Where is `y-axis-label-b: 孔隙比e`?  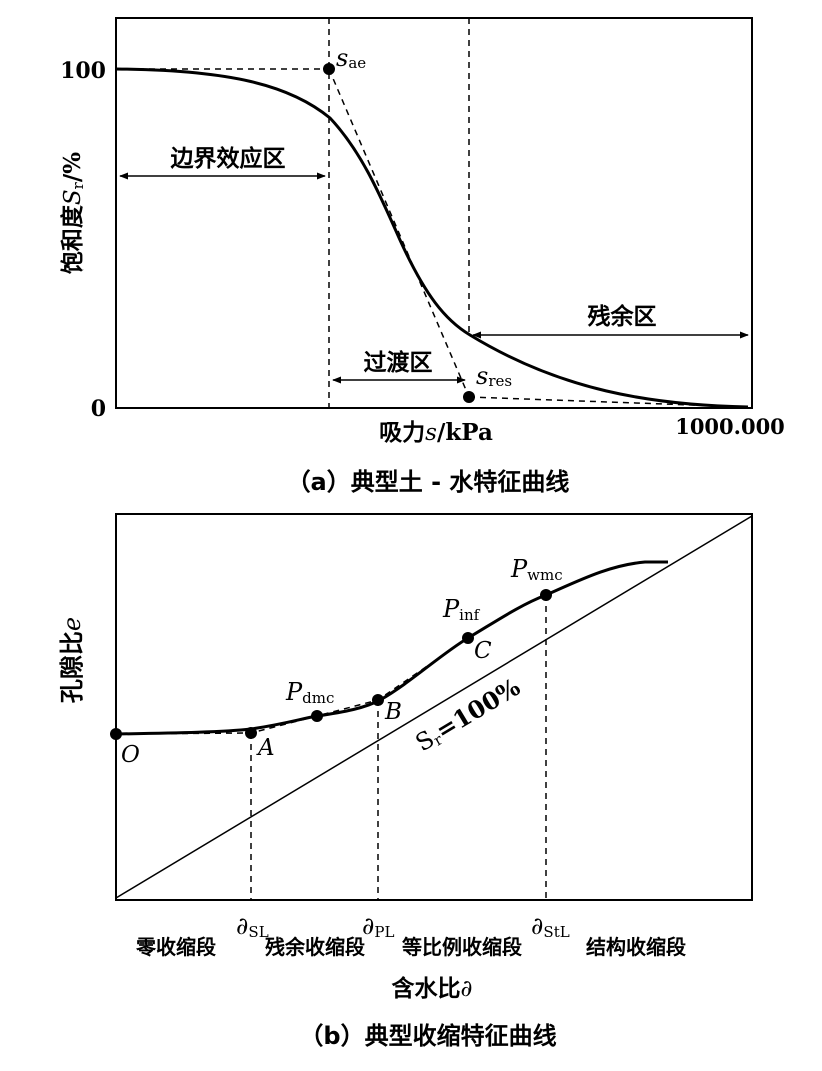 y-axis-label-b: 孔隙比e is located at coordinates (72, 660).